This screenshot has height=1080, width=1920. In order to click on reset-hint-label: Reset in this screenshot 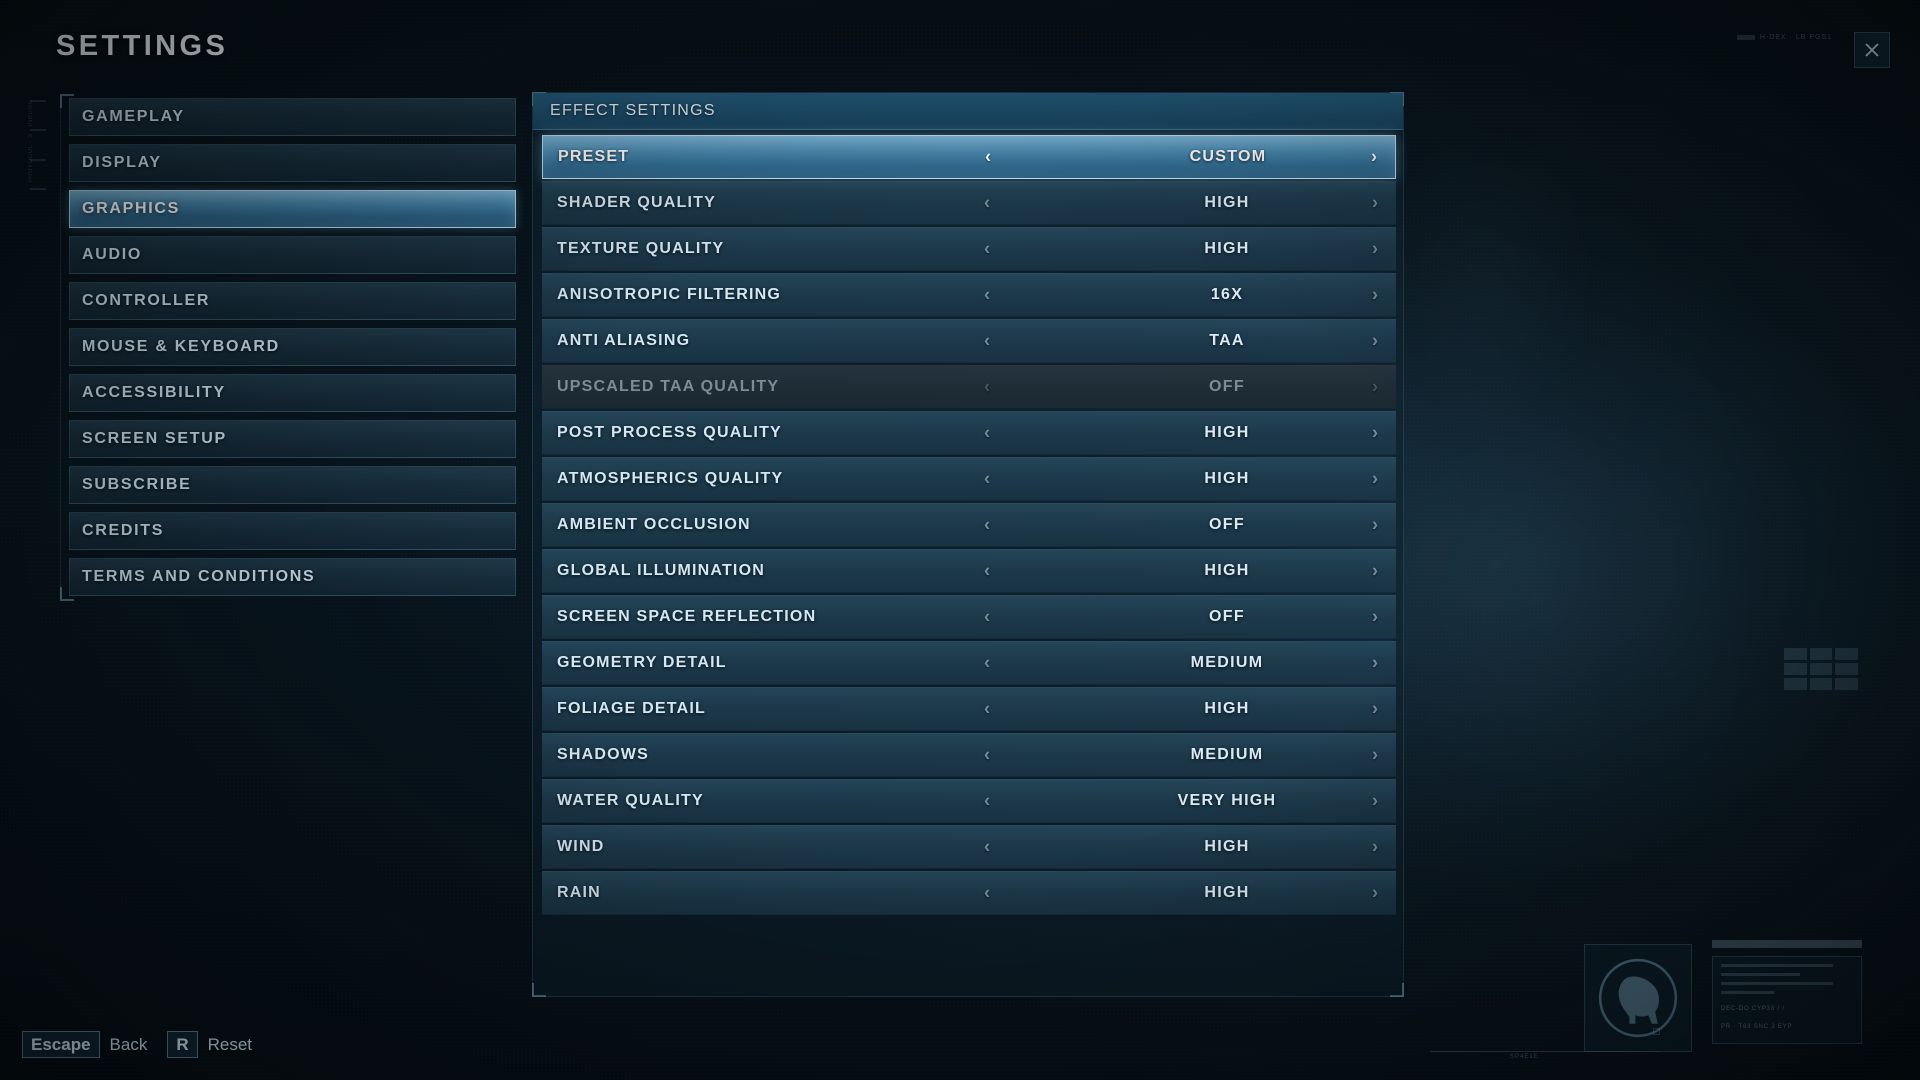, I will do `click(230, 1044)`.